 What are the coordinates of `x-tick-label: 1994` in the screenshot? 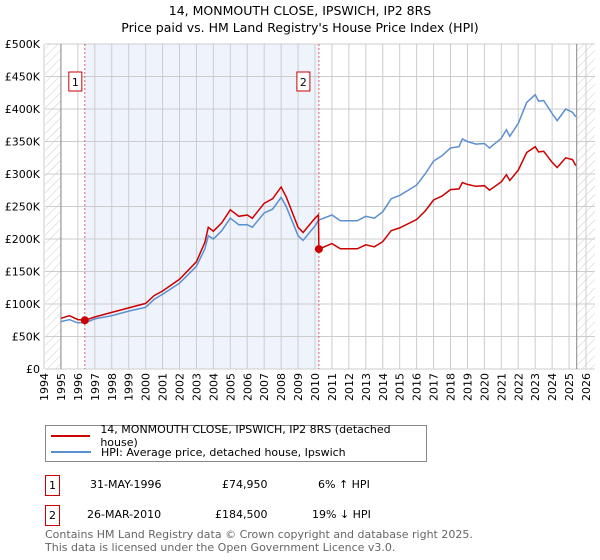 It's located at (44, 387).